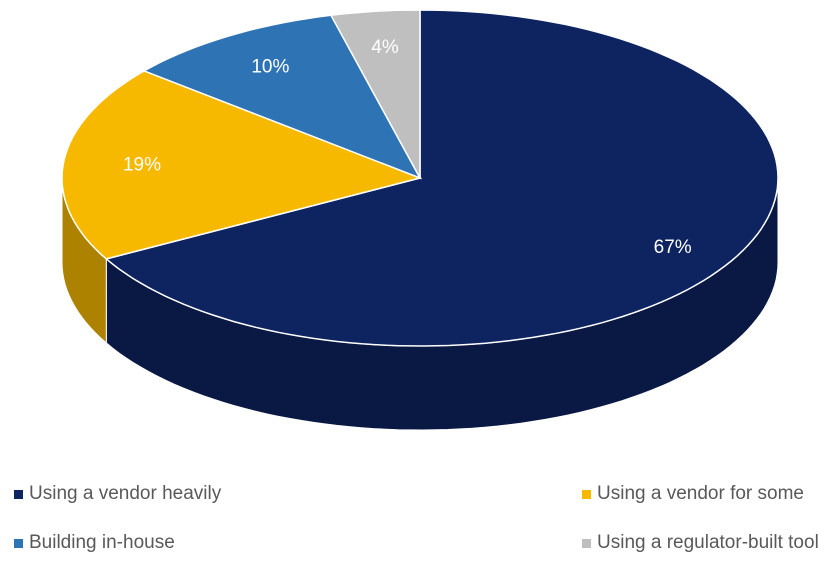 The width and height of the screenshot is (838, 573). Describe the element at coordinates (700, 493) in the screenshot. I see `legend-label: Using a vendor for some` at that location.